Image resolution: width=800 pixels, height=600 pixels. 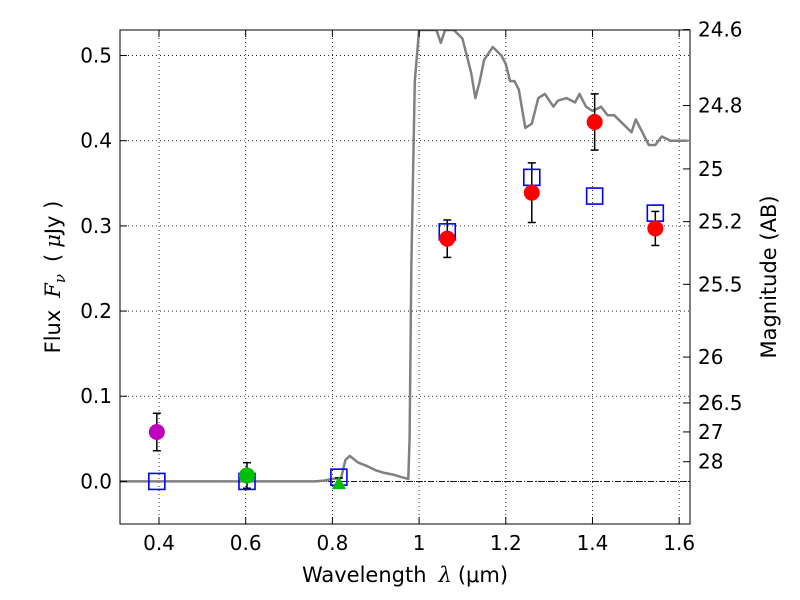 I want to click on right-tick-label: 24.8, so click(x=720, y=106).